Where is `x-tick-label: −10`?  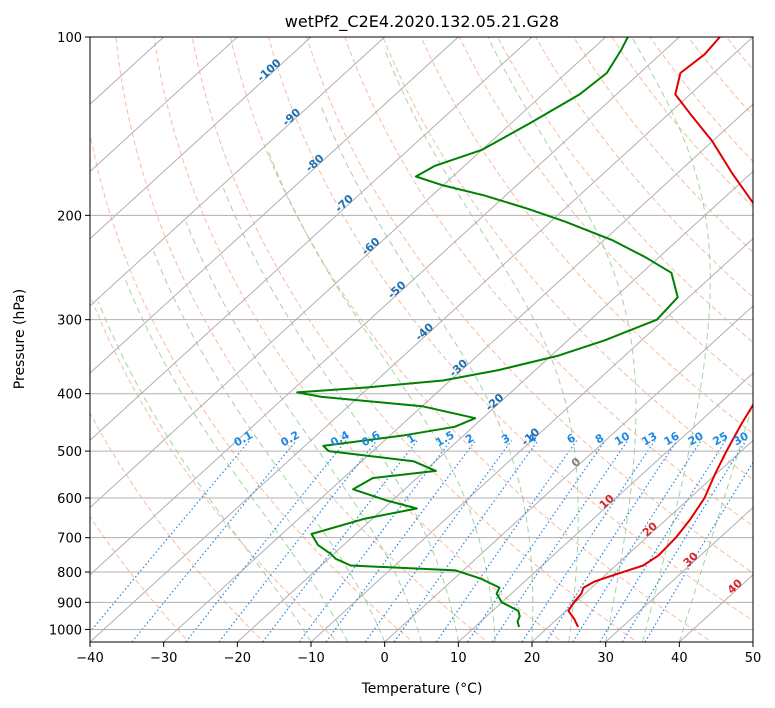 x-tick-label: −10 is located at coordinates (310, 658).